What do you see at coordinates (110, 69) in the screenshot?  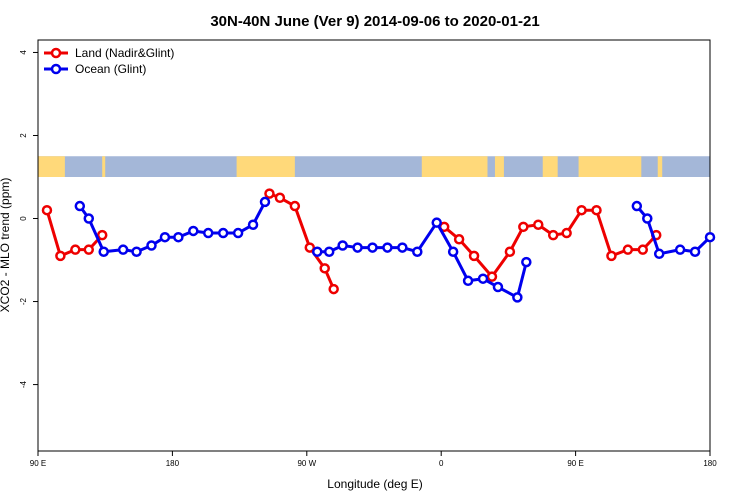 I see `legend-ocean-label: Ocean (Glint)` at bounding box center [110, 69].